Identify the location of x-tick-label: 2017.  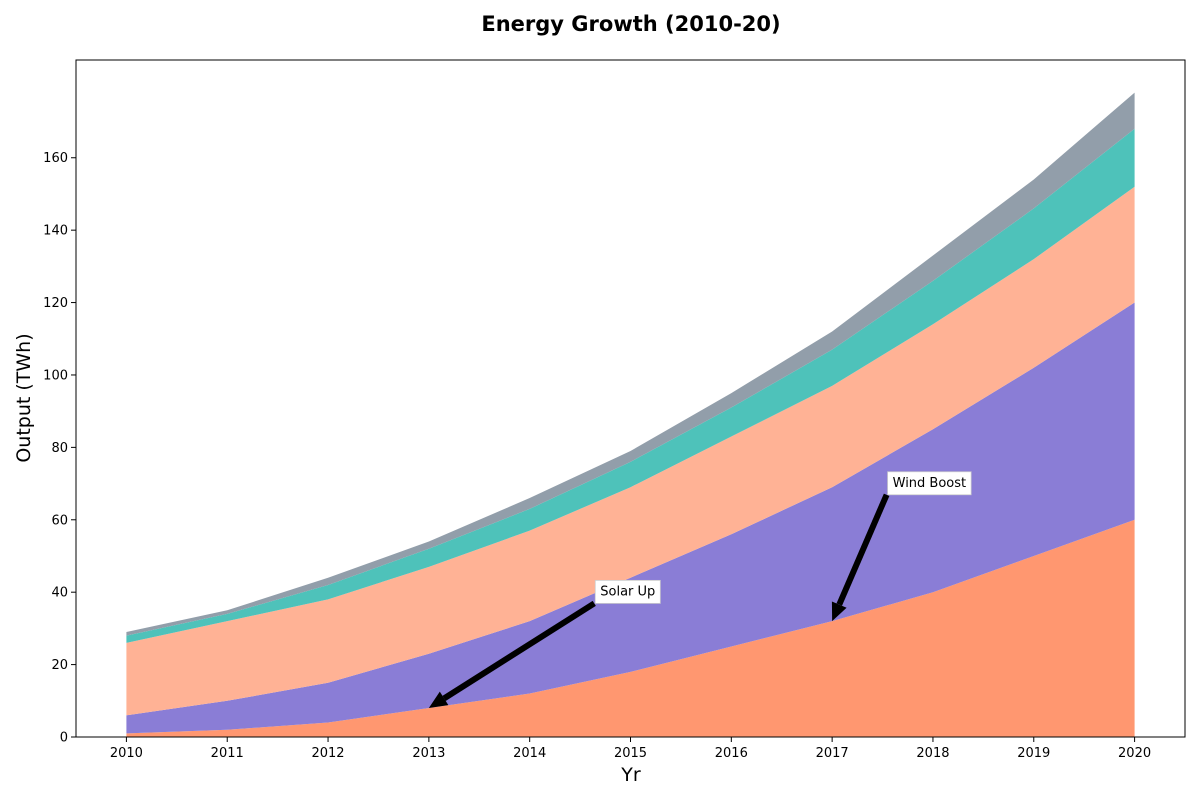
(832, 753).